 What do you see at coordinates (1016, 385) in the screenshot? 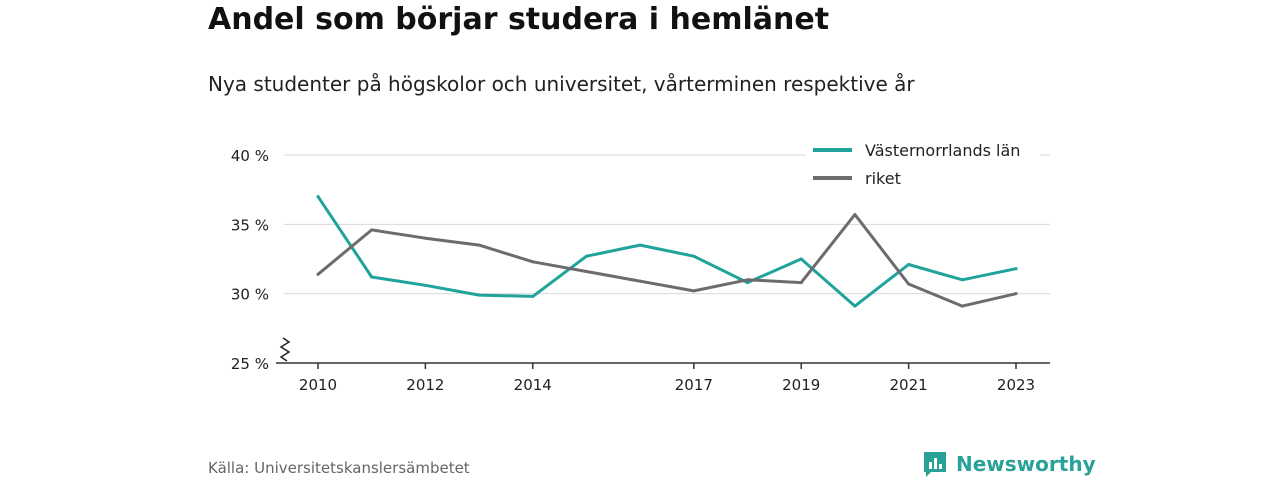
I see `x-tick-label: 2023` at bounding box center [1016, 385].